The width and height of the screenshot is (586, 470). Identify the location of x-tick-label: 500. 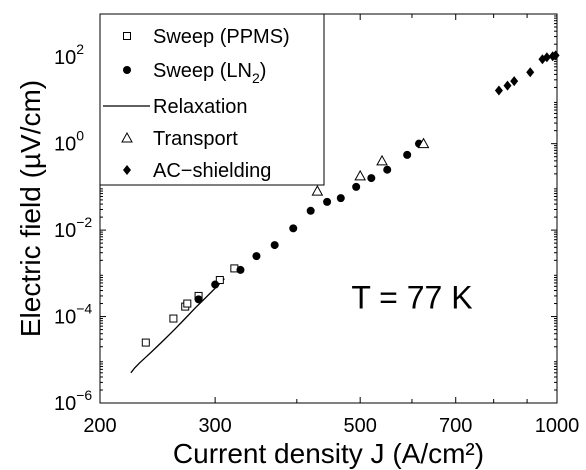
(359, 426).